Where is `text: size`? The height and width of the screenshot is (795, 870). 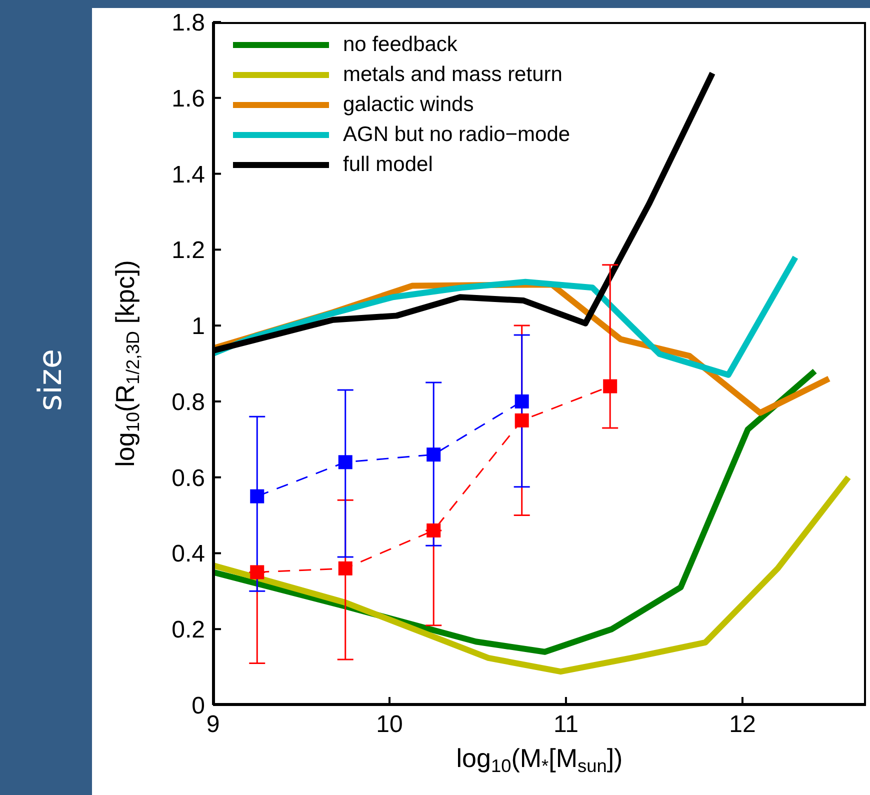 text: size is located at coordinates (49, 380).